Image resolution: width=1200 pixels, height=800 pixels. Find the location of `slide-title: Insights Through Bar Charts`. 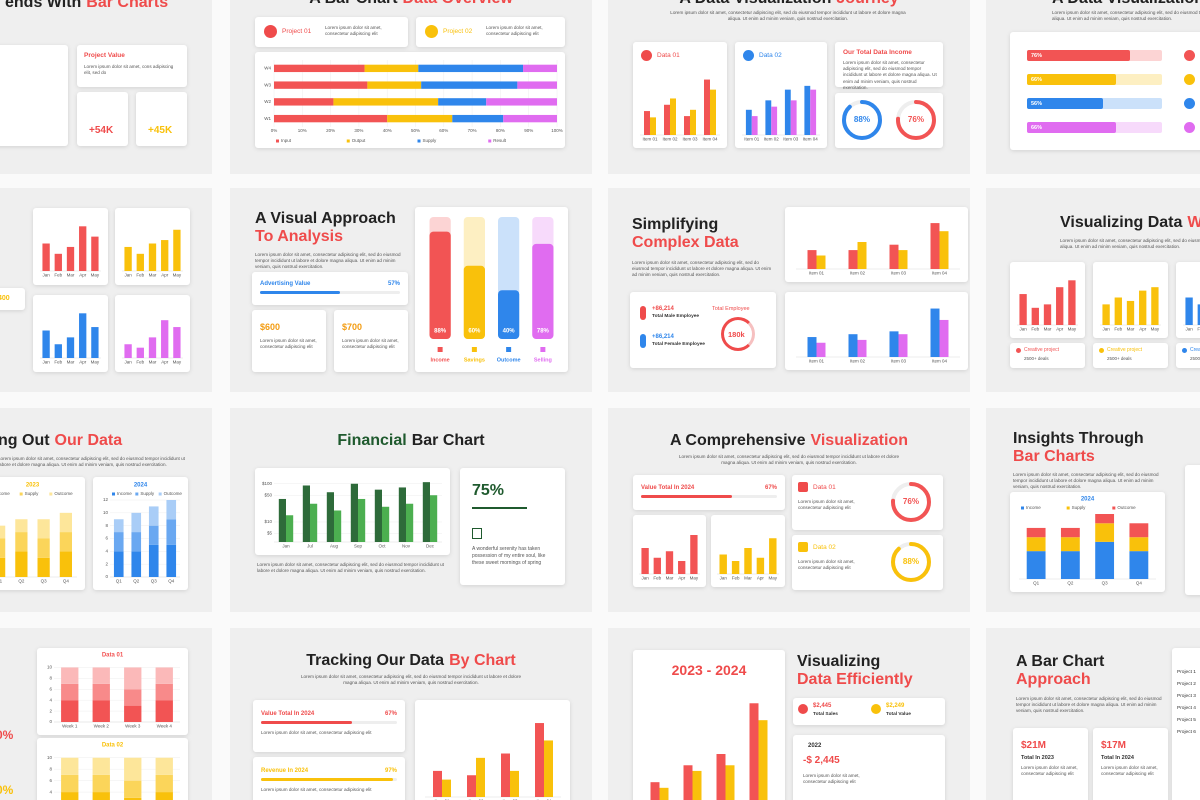

slide-title: Insights Through Bar Charts is located at coordinates (1078, 448).